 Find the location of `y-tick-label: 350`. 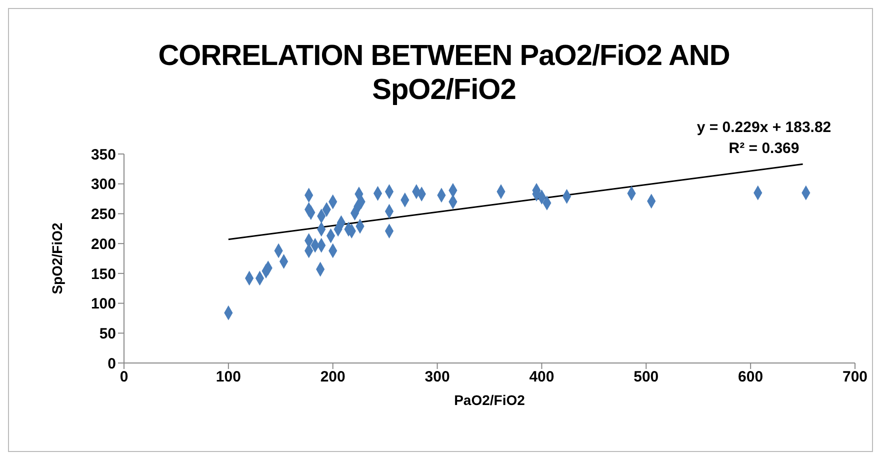

y-tick-label: 350 is located at coordinates (103, 155).